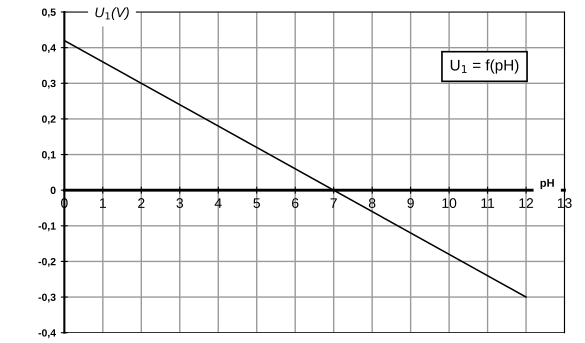  Describe the element at coordinates (49, 155) in the screenshot. I see `y-tick-label: 0,1` at that location.